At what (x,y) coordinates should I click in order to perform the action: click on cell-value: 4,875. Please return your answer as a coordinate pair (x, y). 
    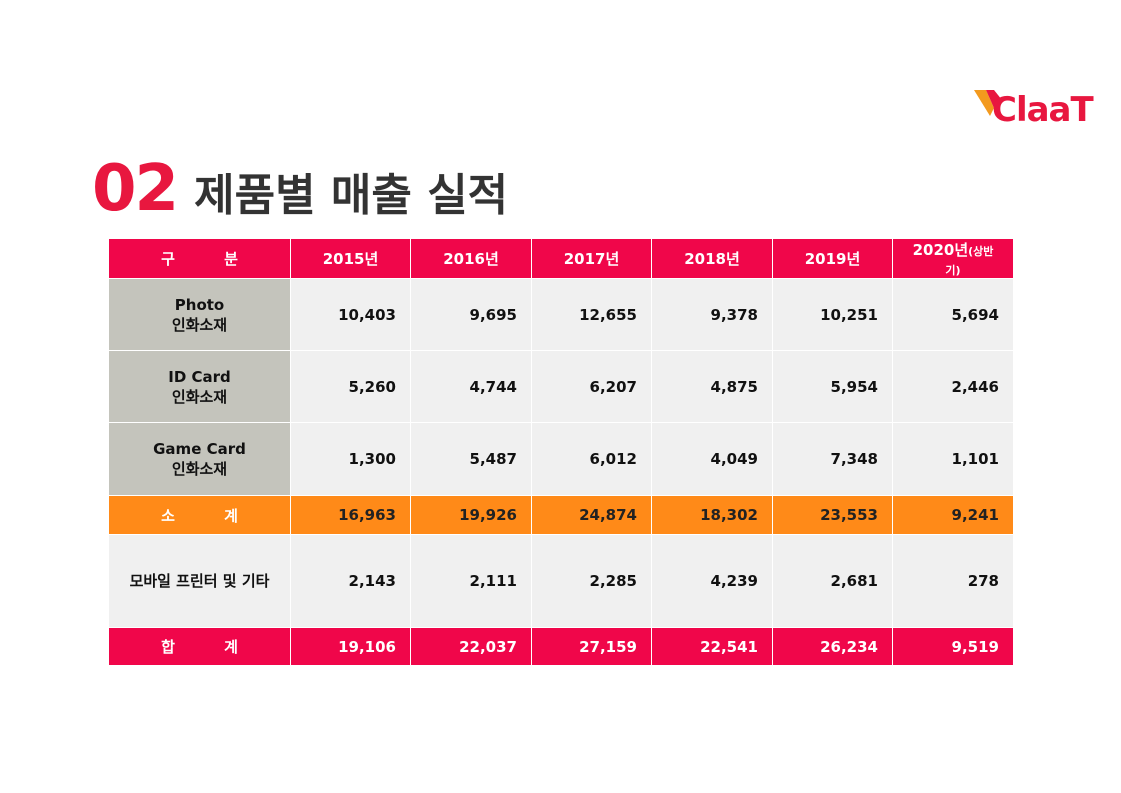
    Looking at the image, I should click on (712, 386).